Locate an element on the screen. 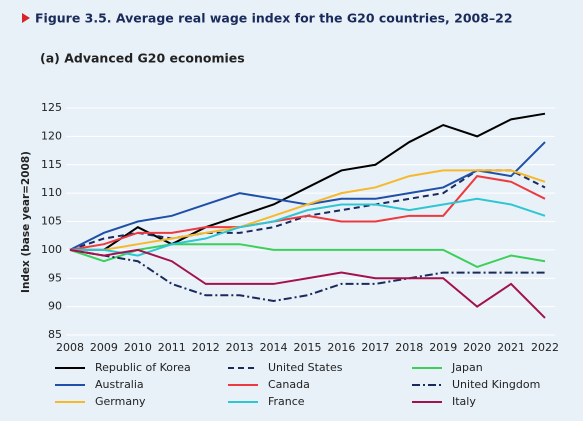  x-tick-label: 2021 is located at coordinates (511, 347).